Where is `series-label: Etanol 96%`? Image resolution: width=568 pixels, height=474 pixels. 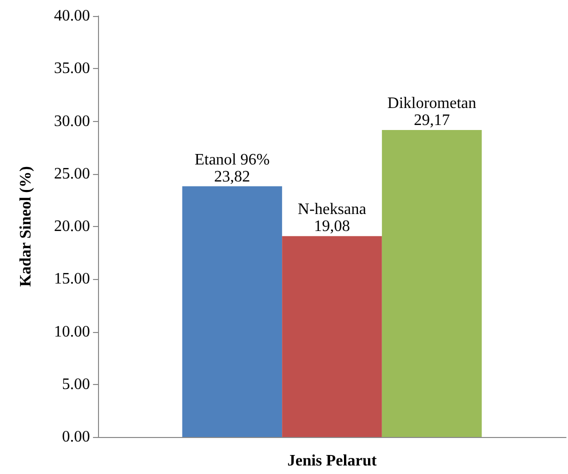 series-label: Etanol 96% is located at coordinates (232, 159).